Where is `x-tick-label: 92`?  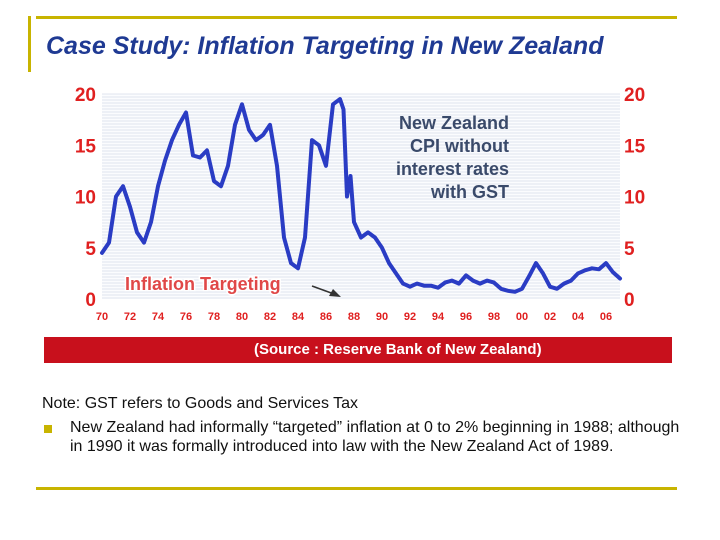 x-tick-label: 92 is located at coordinates (410, 317).